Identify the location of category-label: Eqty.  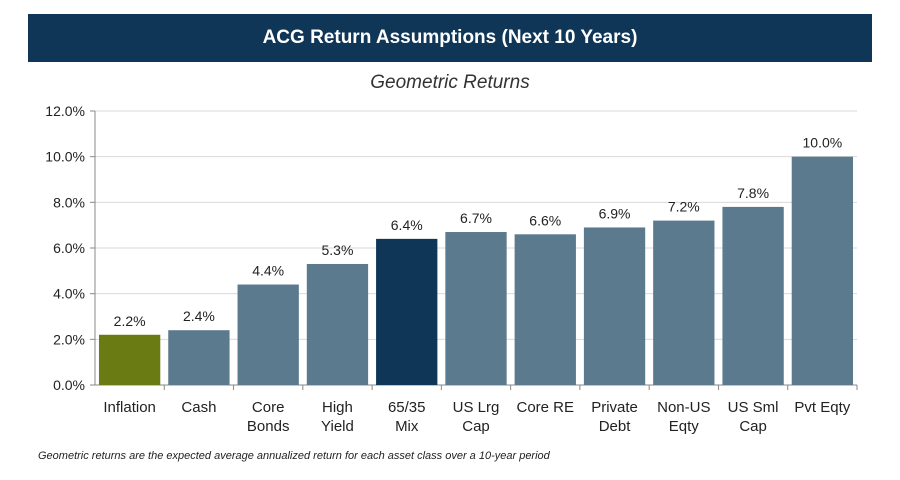
(684, 426).